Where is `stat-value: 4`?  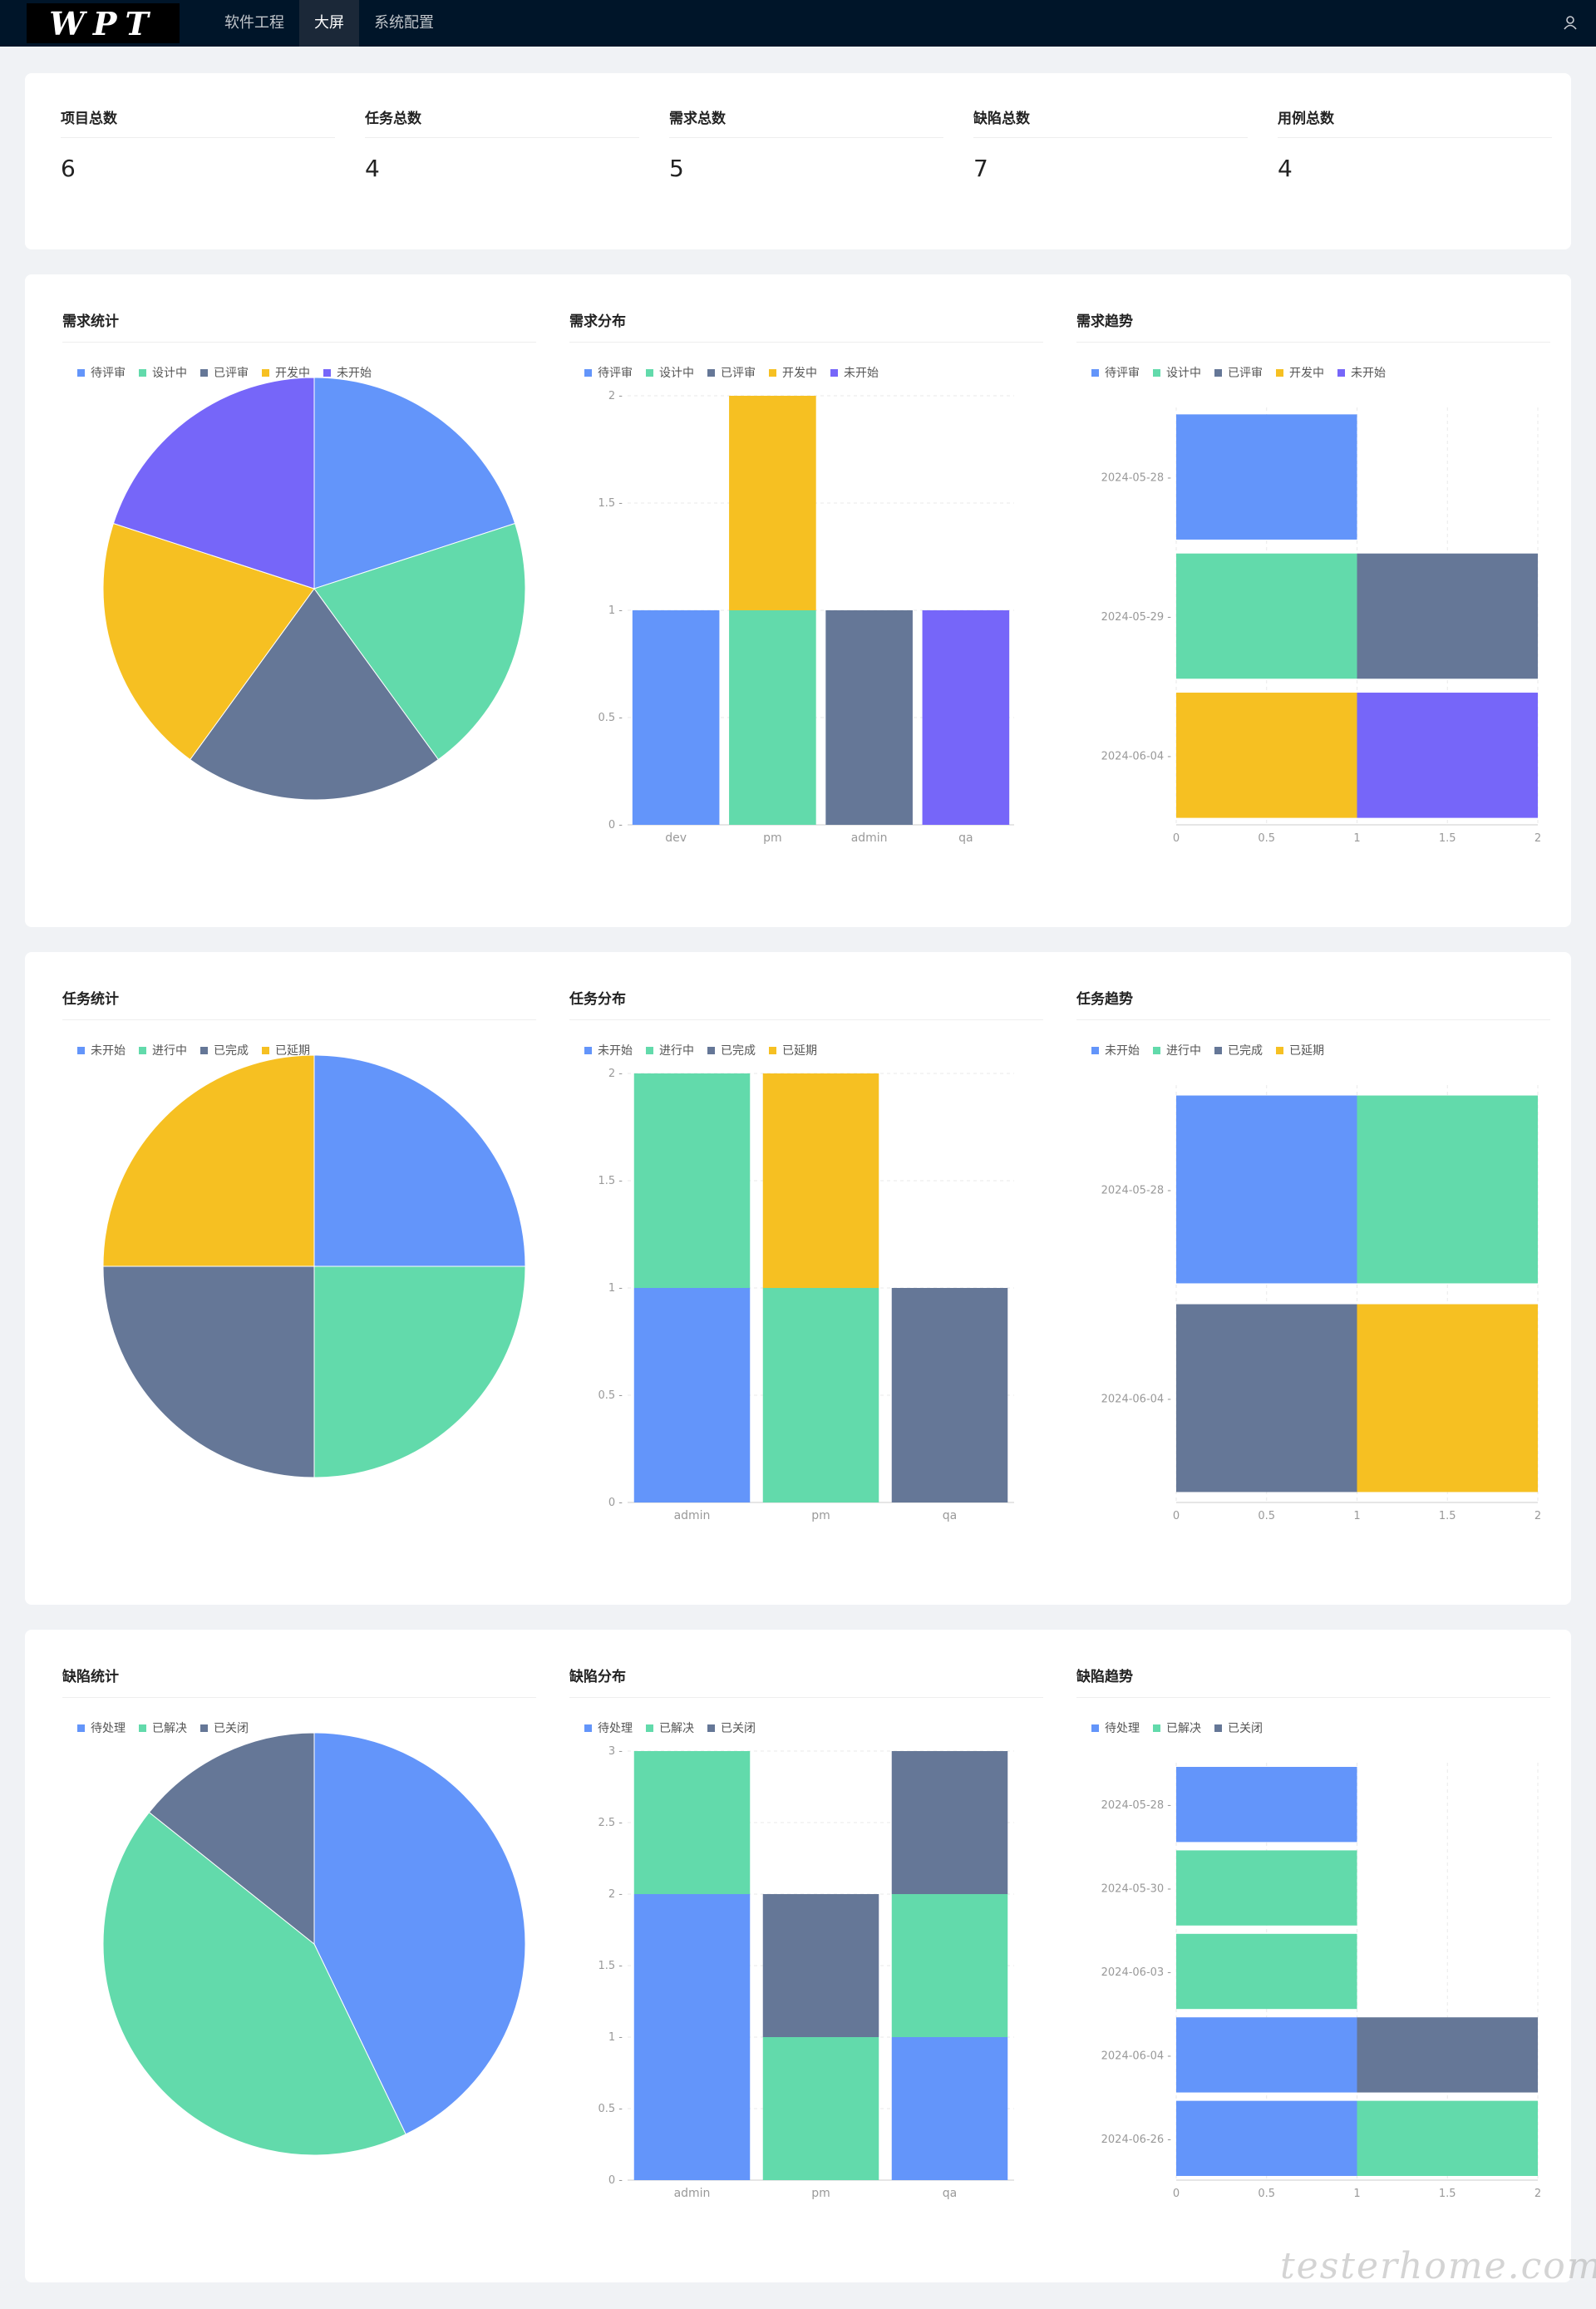 stat-value: 4 is located at coordinates (372, 169).